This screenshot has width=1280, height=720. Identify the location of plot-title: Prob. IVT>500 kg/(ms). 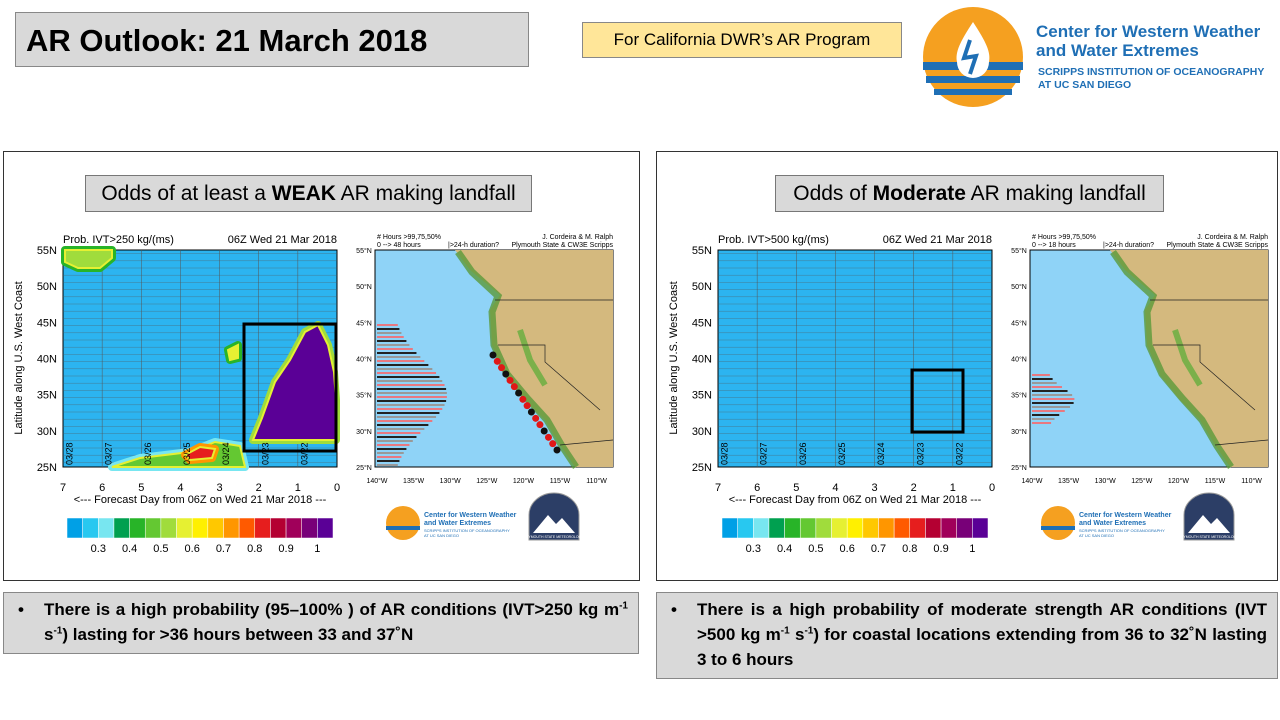
(773, 240).